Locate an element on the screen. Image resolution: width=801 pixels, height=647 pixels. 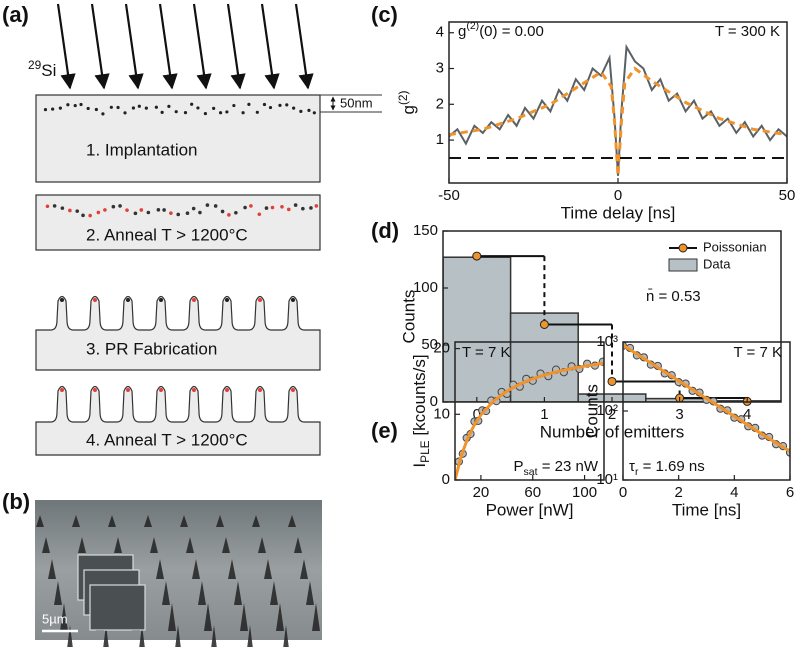
step-label: 4. Anneal T > 1200°C is located at coordinates (167, 439).